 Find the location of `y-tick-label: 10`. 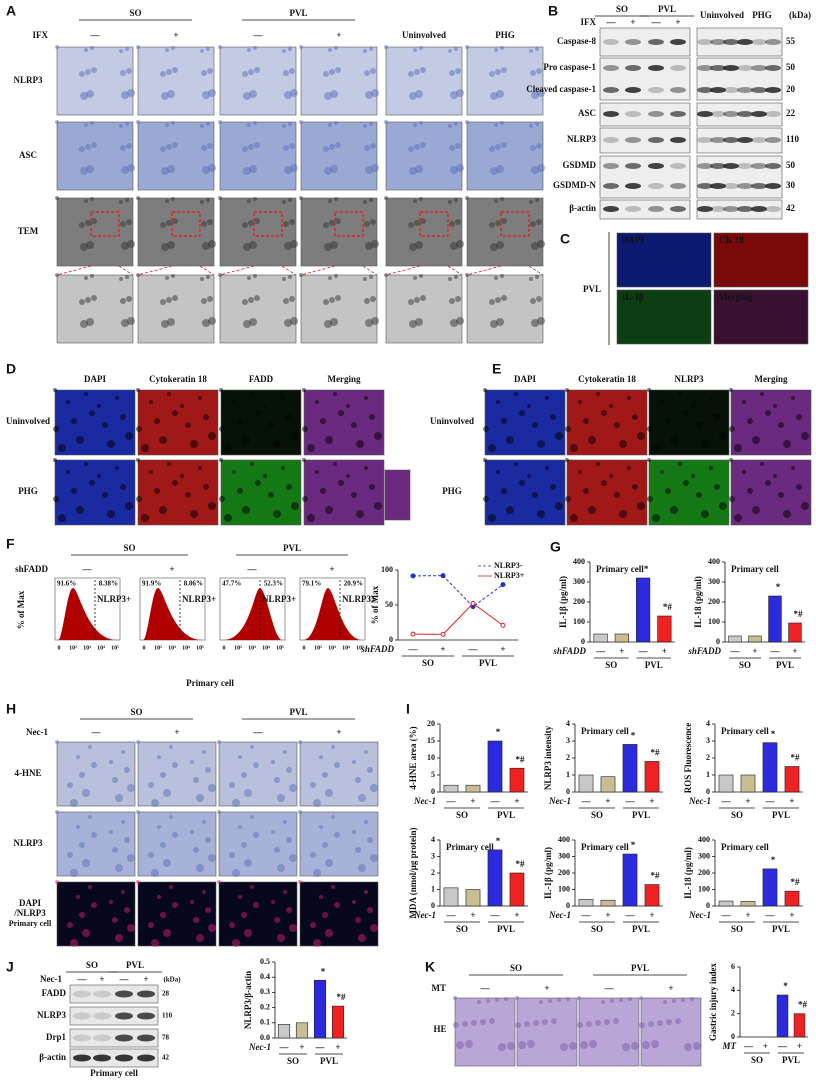

y-tick-label: 10 is located at coordinates (431, 757).